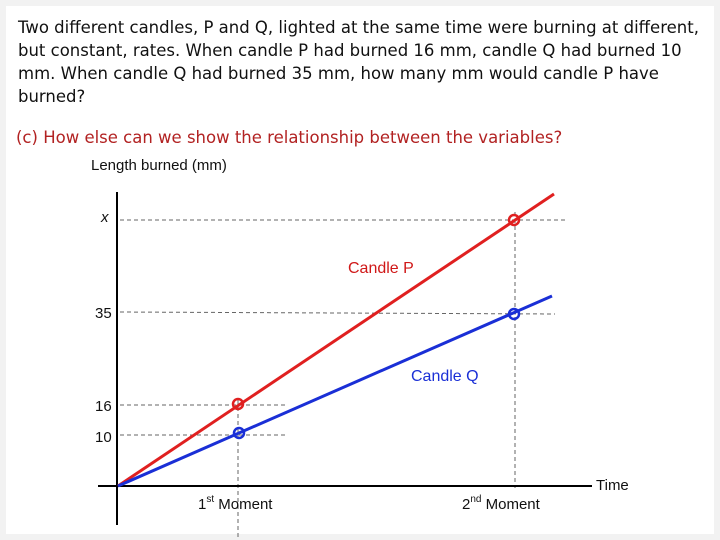  Describe the element at coordinates (103, 437) in the screenshot. I see `y-tick-10: 10` at that location.